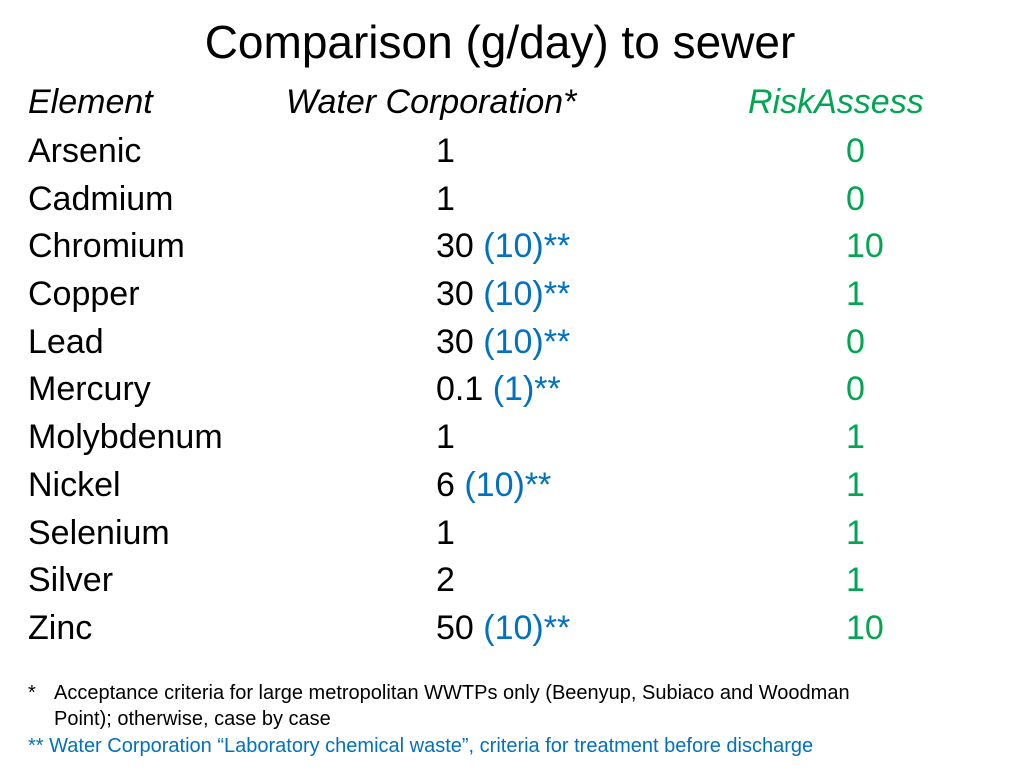  I want to click on header-water-corporation: Water Corporation*, so click(431, 102).